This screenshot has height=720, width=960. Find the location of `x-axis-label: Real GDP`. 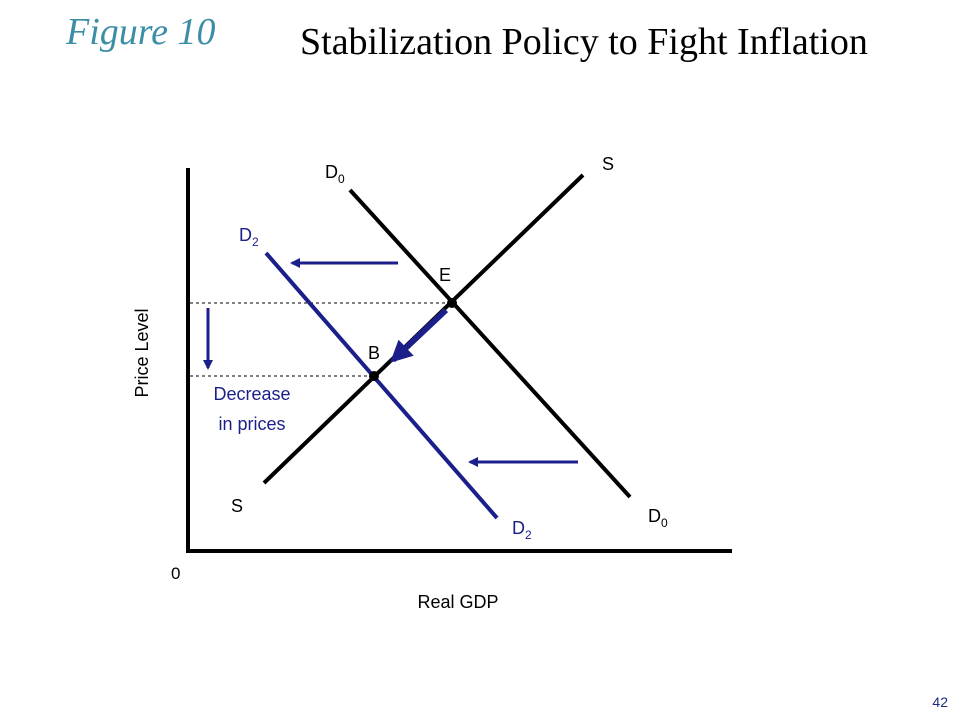

x-axis-label: Real GDP is located at coordinates (457, 602).